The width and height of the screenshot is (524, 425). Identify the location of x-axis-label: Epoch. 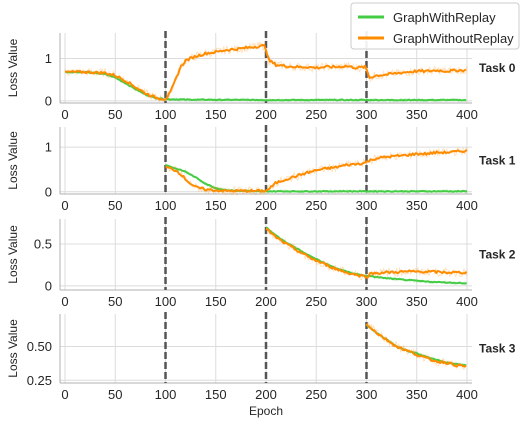
(266, 411).